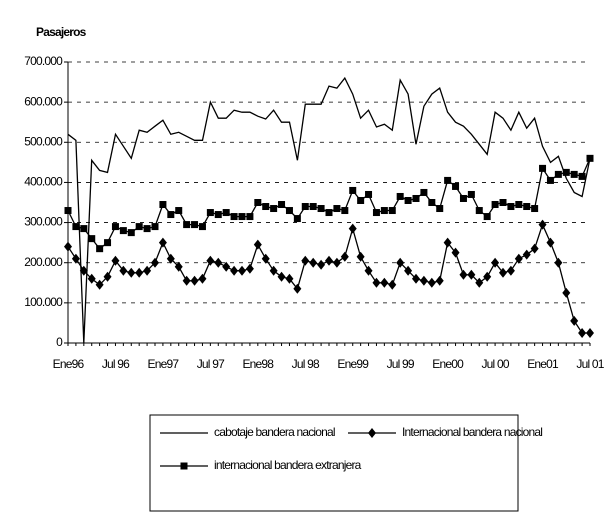 This screenshot has width=606, height=513. What do you see at coordinates (353, 364) in the screenshot?
I see `x-tick-label: Ene99` at bounding box center [353, 364].